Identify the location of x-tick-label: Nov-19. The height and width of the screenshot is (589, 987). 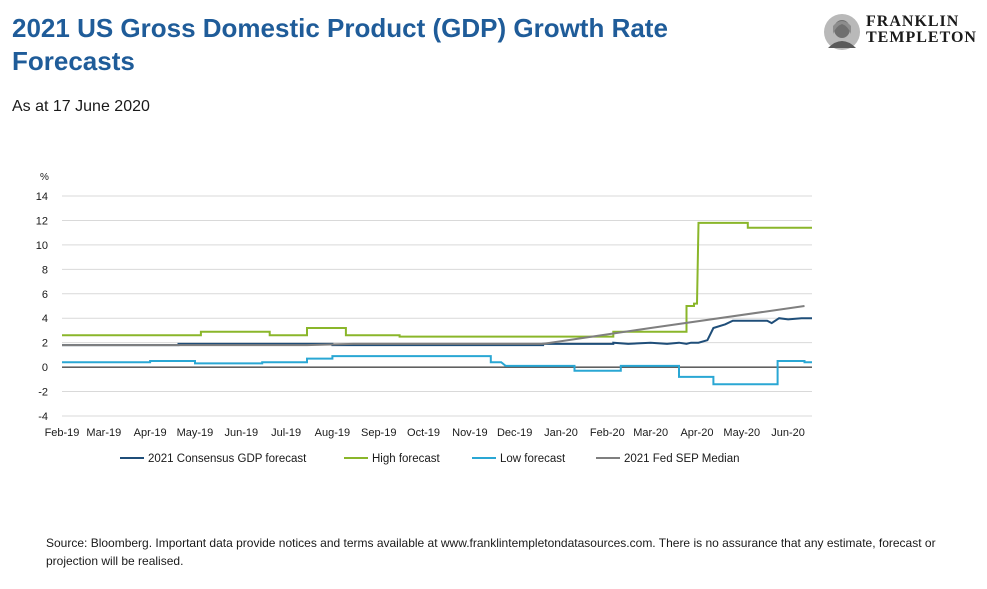
(469, 433).